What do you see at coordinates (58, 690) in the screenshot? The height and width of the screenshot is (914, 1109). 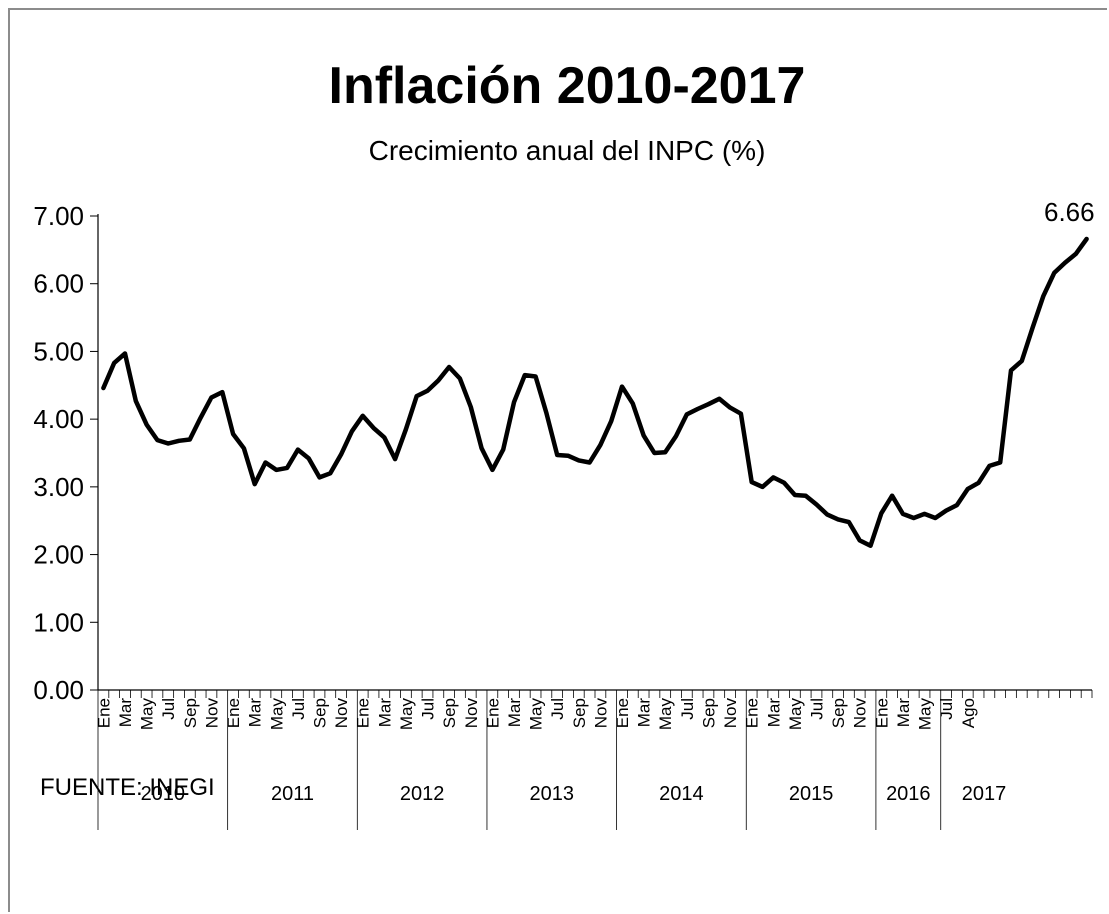 I see `y-tick-label: 0.00` at bounding box center [58, 690].